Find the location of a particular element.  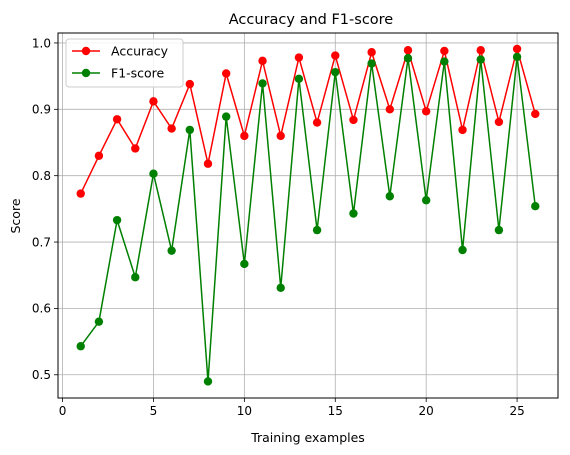

y-tick-label: 0.9 is located at coordinates (41, 110).